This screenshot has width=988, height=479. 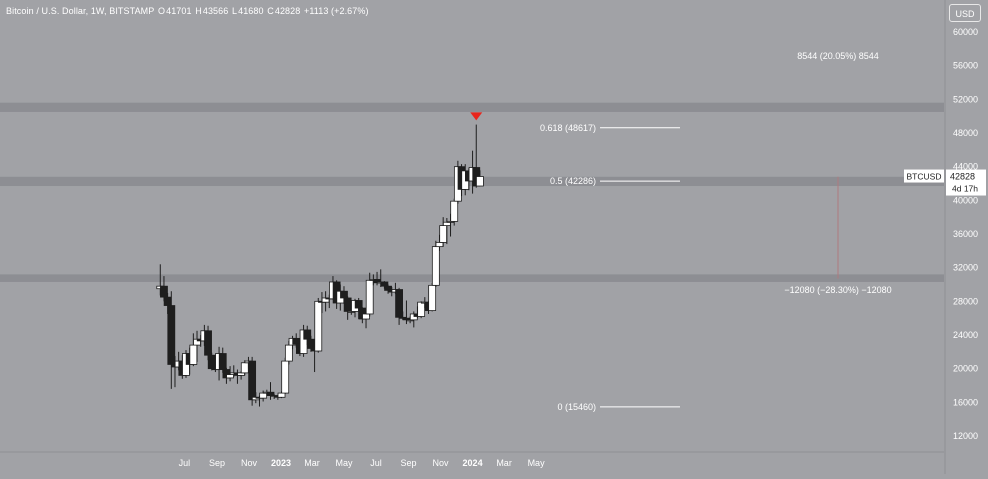 What do you see at coordinates (234, 11) in the screenshot?
I see `low-label: L` at bounding box center [234, 11].